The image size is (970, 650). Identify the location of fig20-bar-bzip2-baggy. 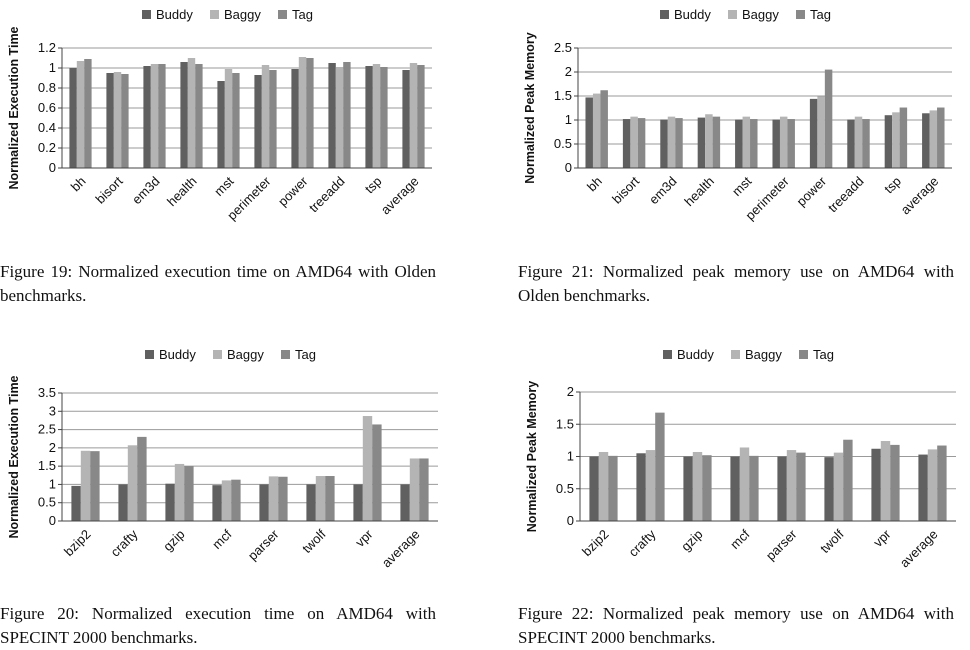
(85, 485).